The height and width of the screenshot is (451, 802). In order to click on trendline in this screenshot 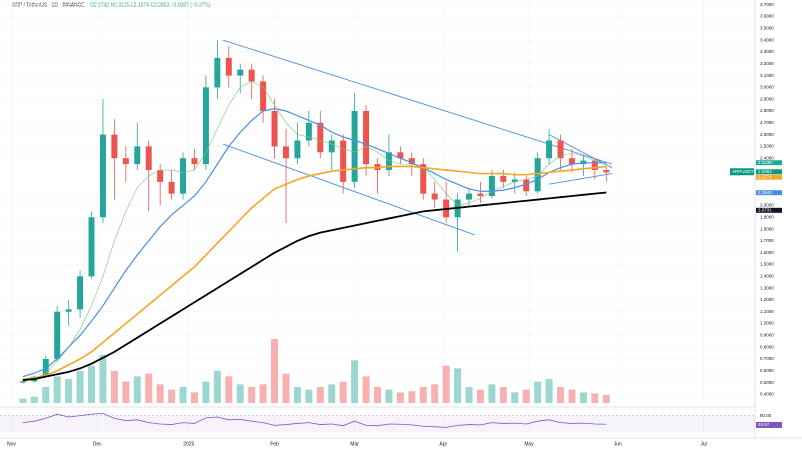, I will do `click(581, 179)`.